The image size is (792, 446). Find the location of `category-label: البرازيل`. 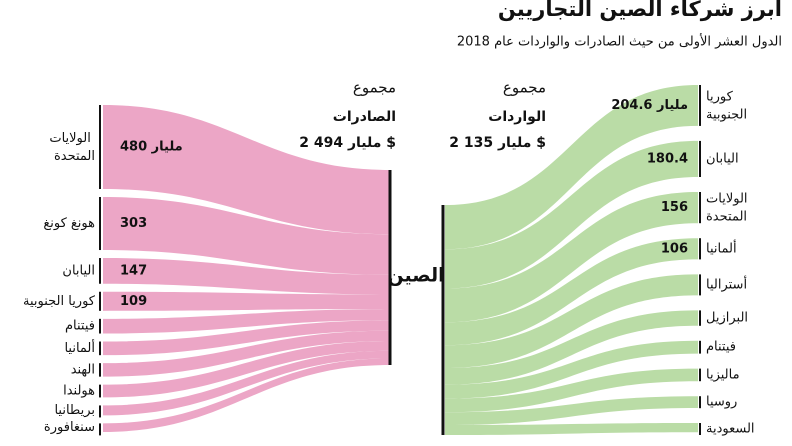

category-label: البرازيل is located at coordinates (727, 318).